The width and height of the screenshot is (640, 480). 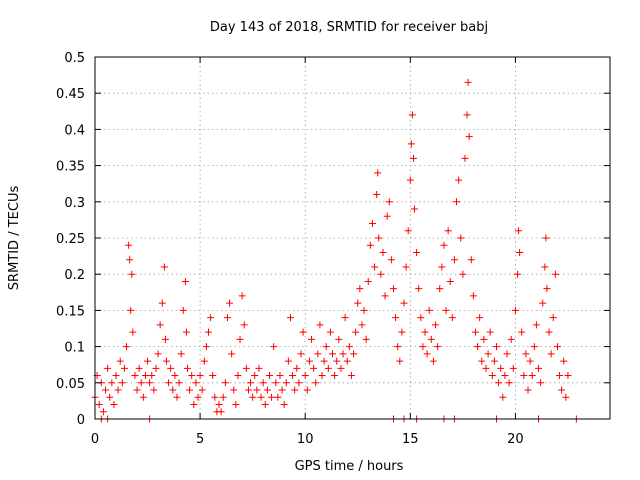 I want to click on y-tick-label: 0.1, so click(x=74, y=348).